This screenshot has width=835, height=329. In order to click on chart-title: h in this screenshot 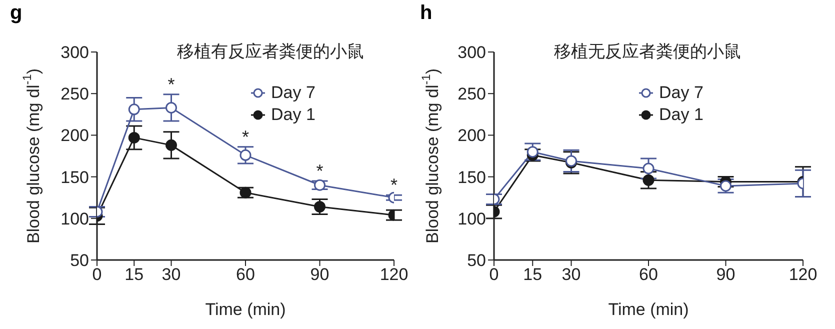, I will do `click(426, 13)`.